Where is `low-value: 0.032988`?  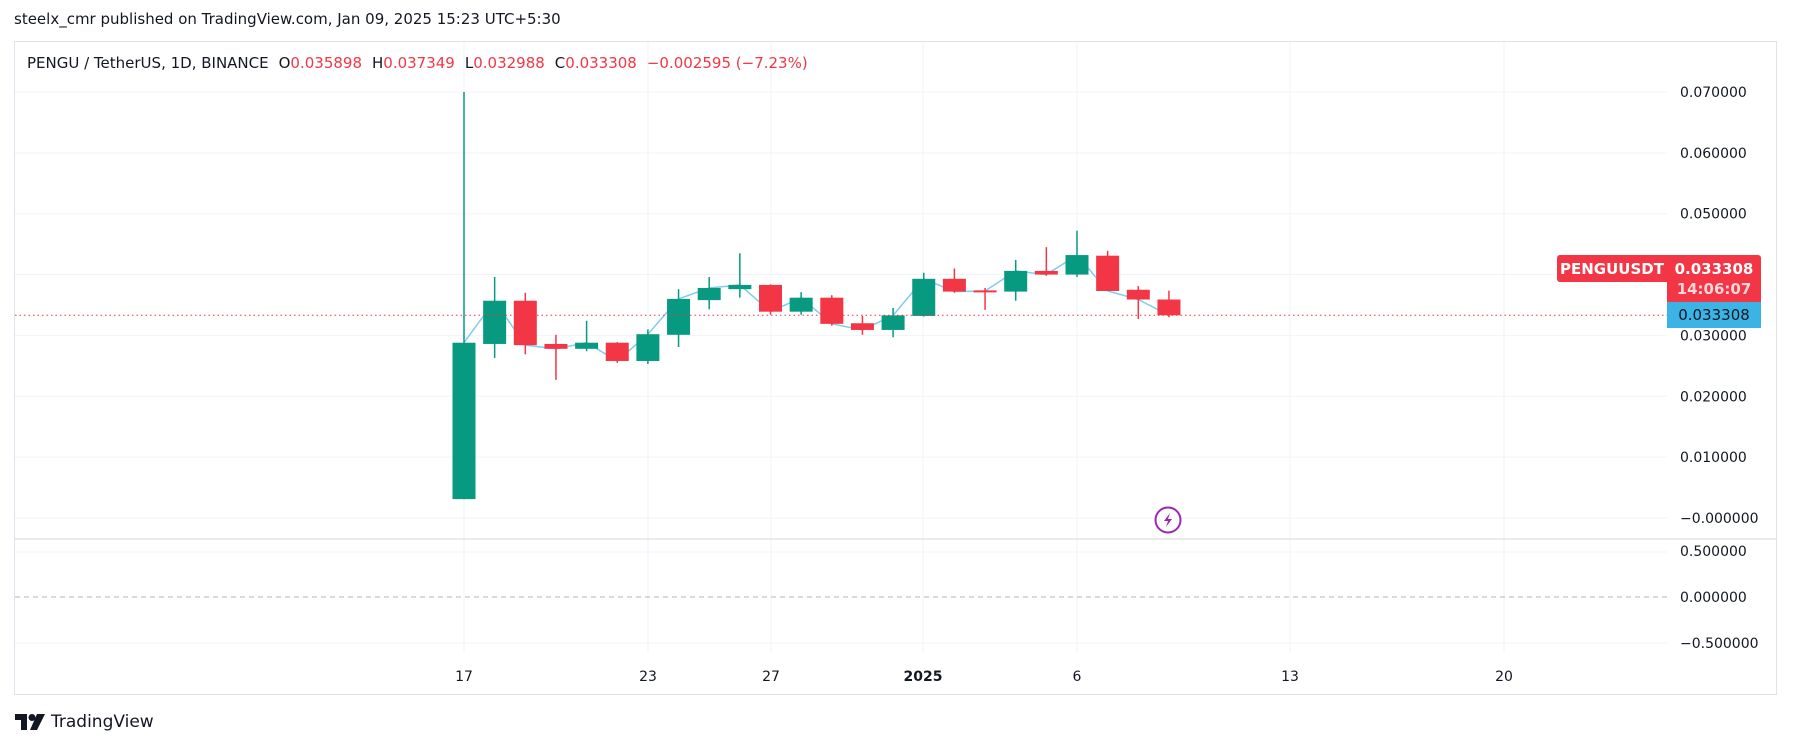 low-value: 0.032988 is located at coordinates (509, 63).